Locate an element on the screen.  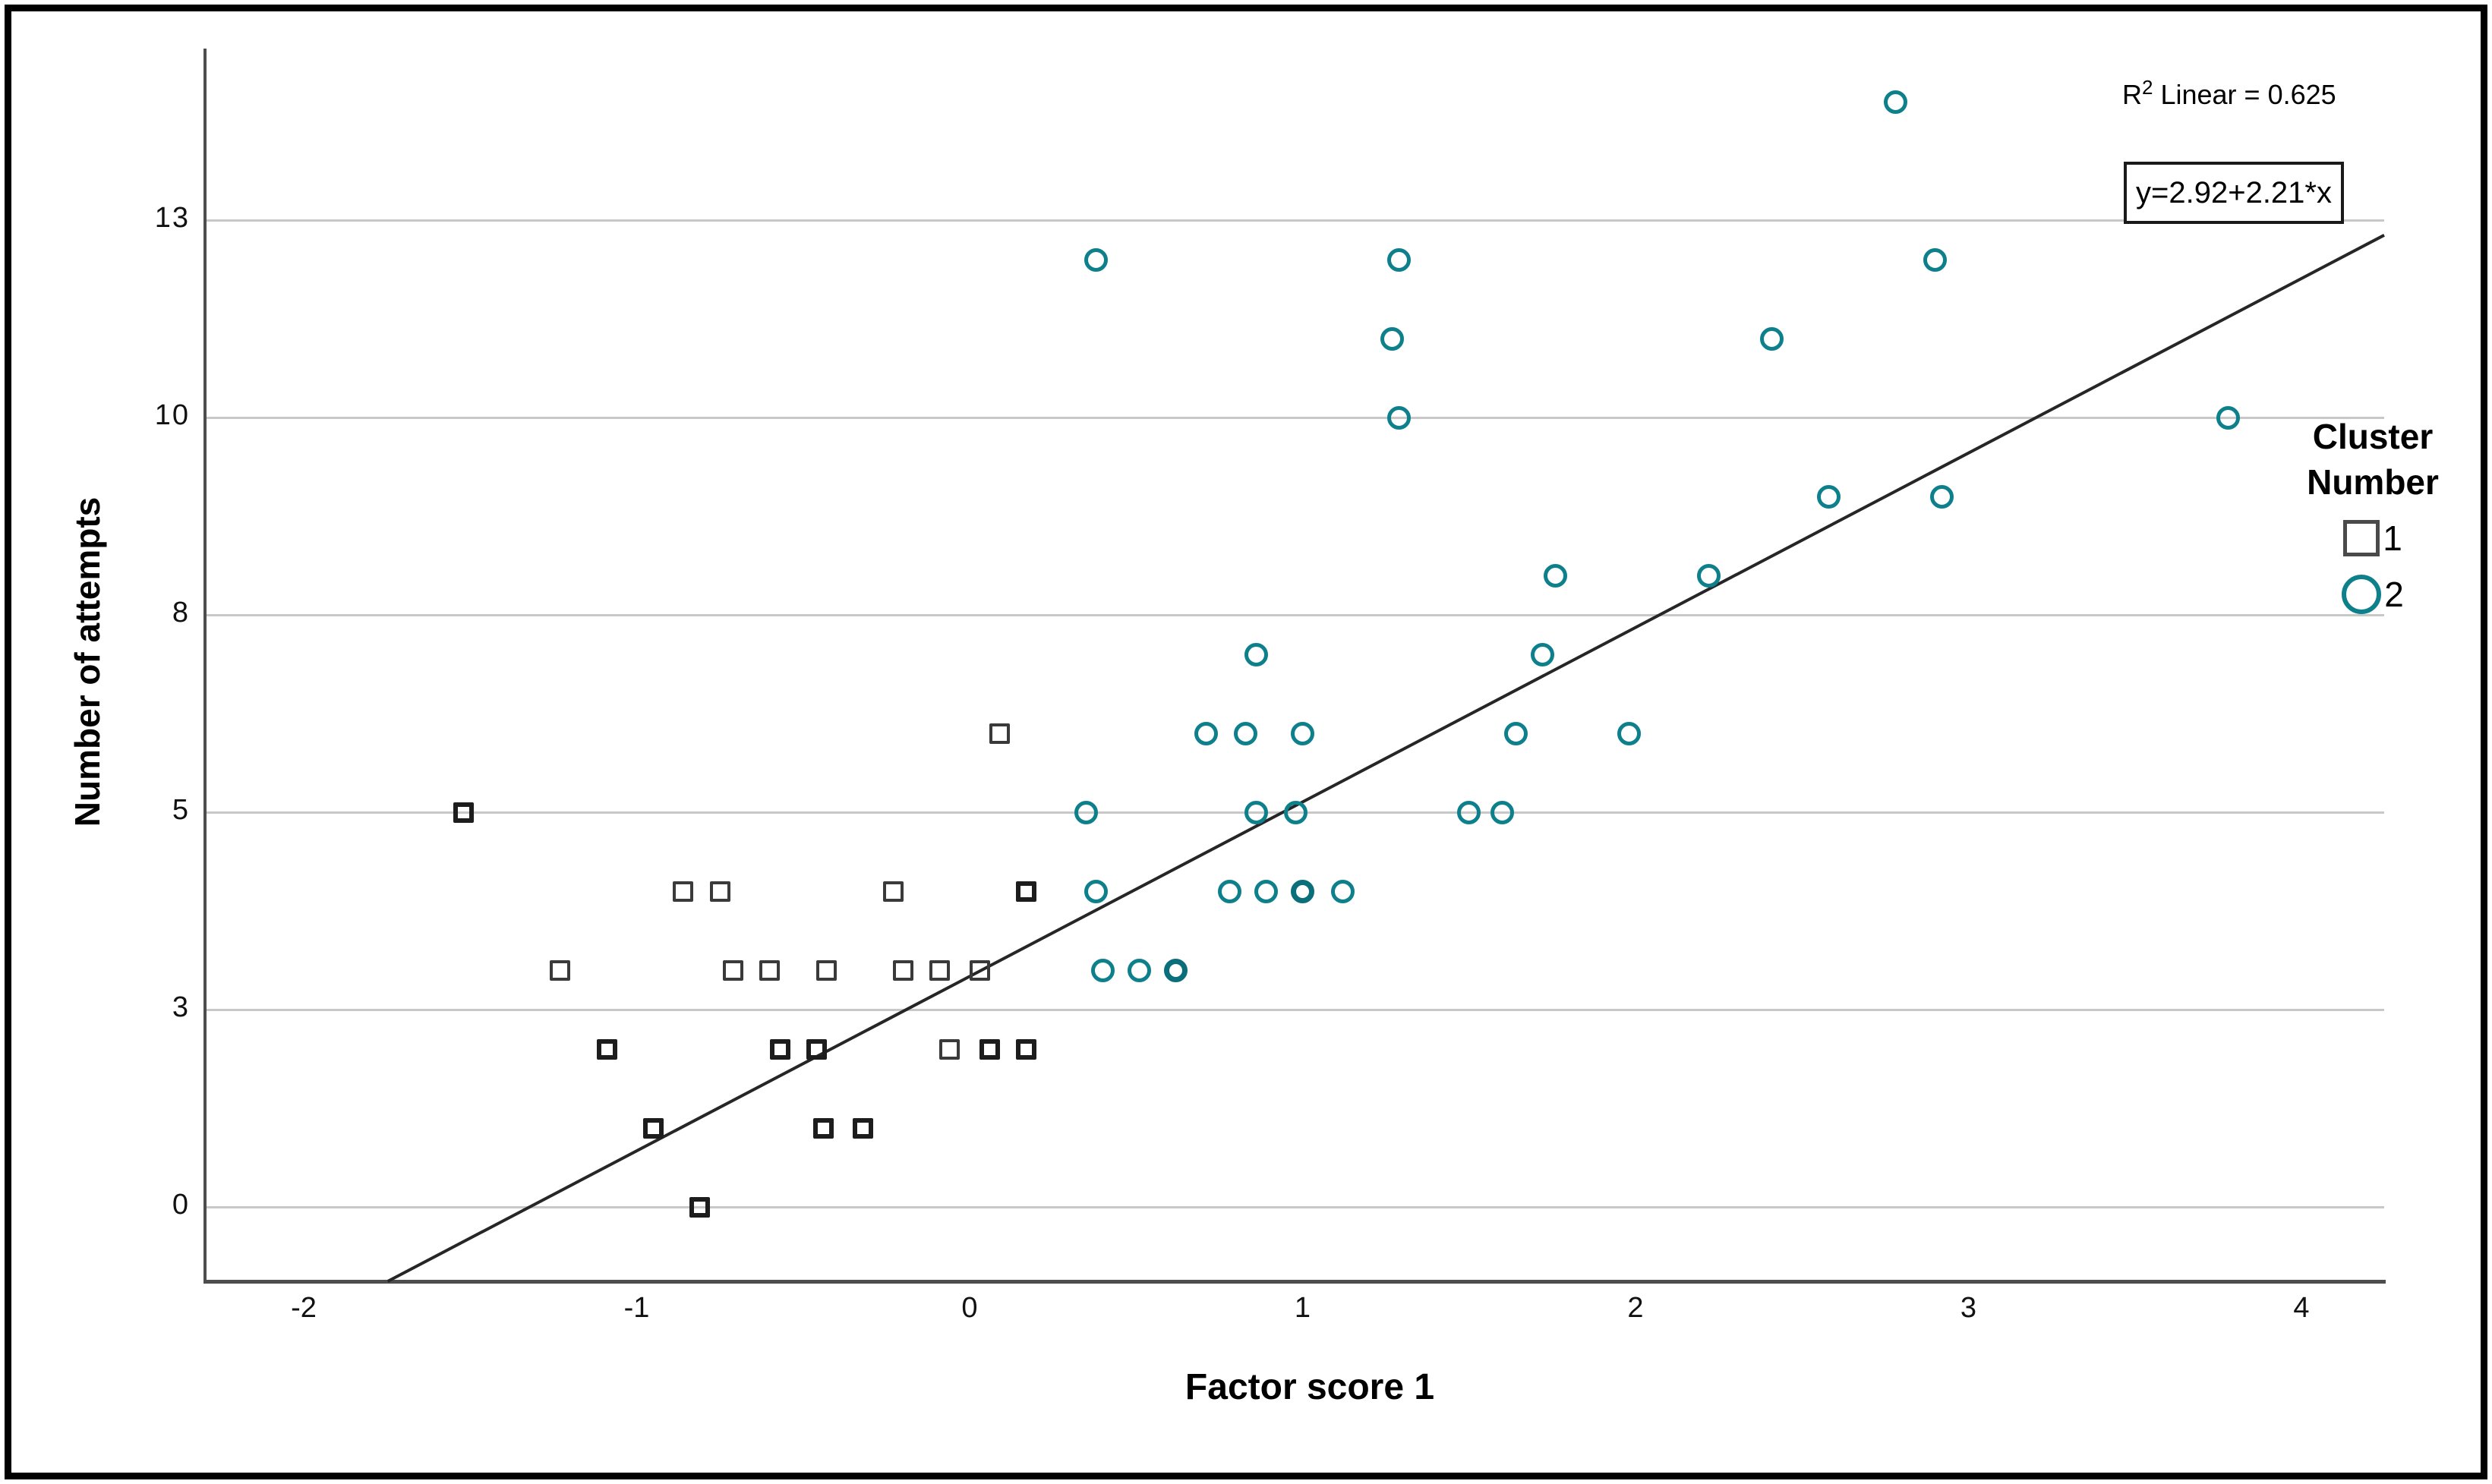
x-axis-title: Factor score 1 is located at coordinates (1309, 1387).